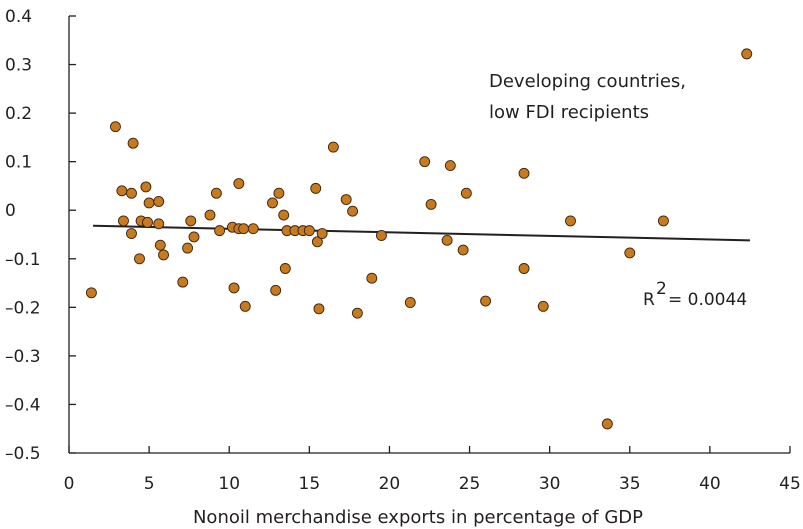 The image size is (803, 529). Describe the element at coordinates (10, 211) in the screenshot. I see `y-tick-label: 0` at that location.